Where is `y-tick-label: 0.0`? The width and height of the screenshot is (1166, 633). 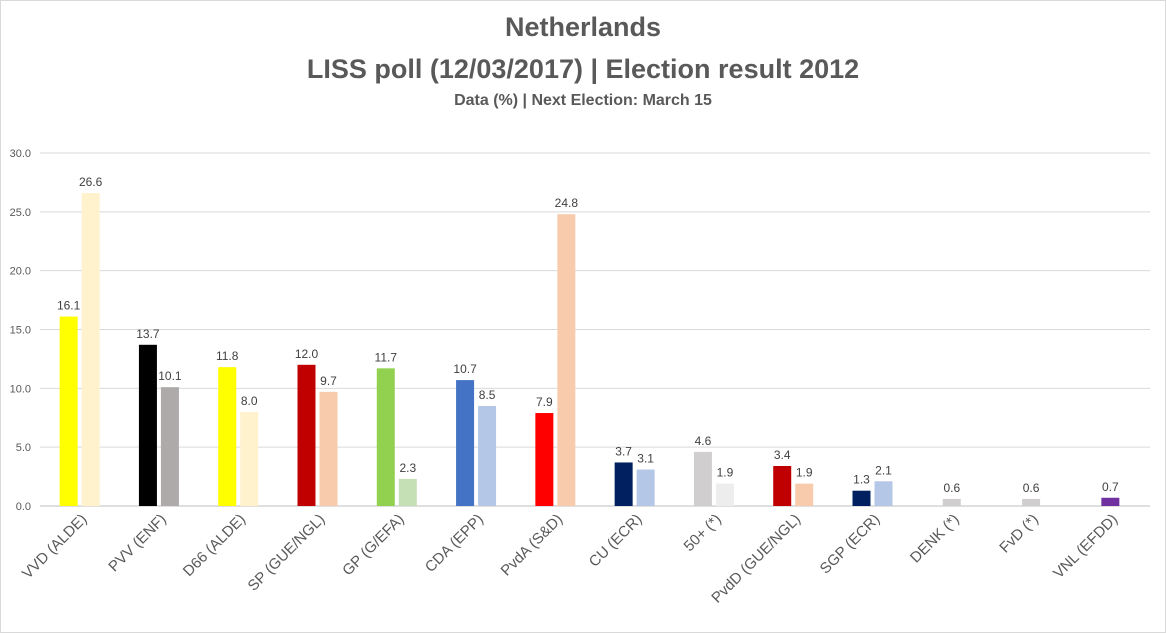
y-tick-label: 0.0 is located at coordinates (23, 507).